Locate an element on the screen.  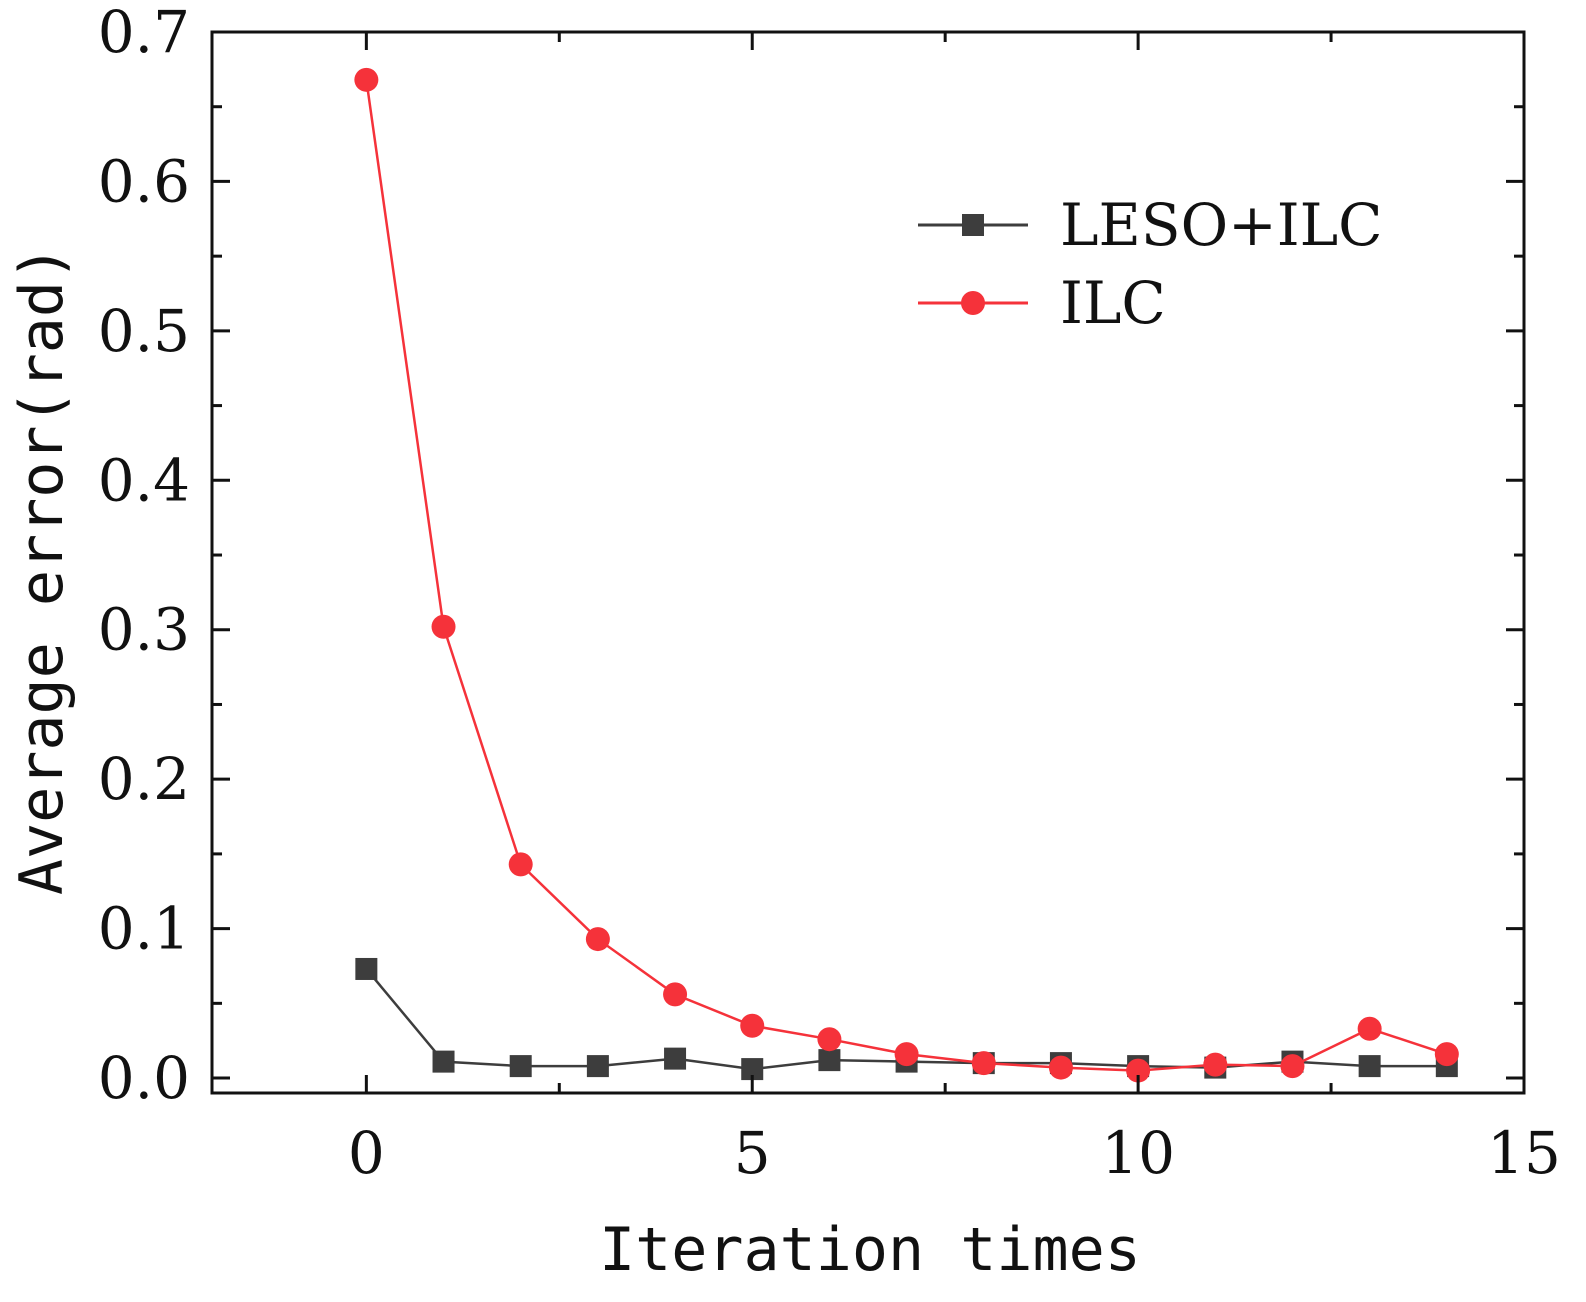
y-tick-label: 0.2 is located at coordinates (144, 779).